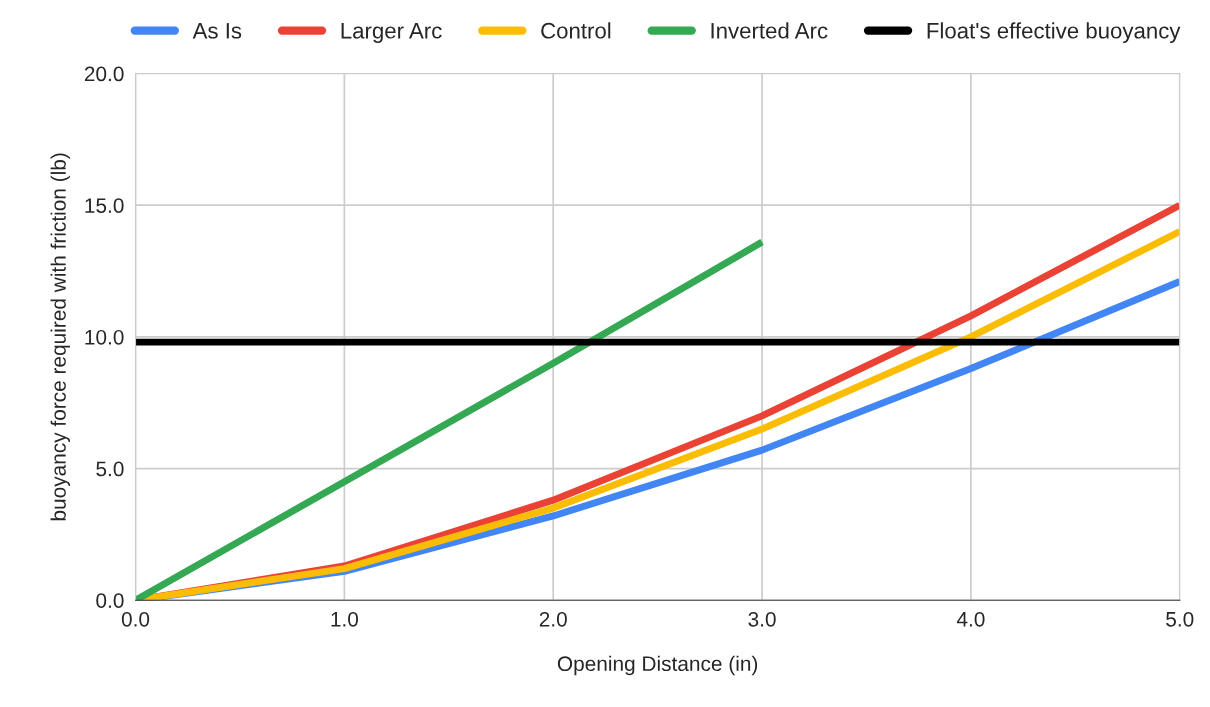 Image resolution: width=1210 pixels, height=707 pixels. What do you see at coordinates (657, 665) in the screenshot?
I see `x-axis-title: Opening Distance (in)` at bounding box center [657, 665].